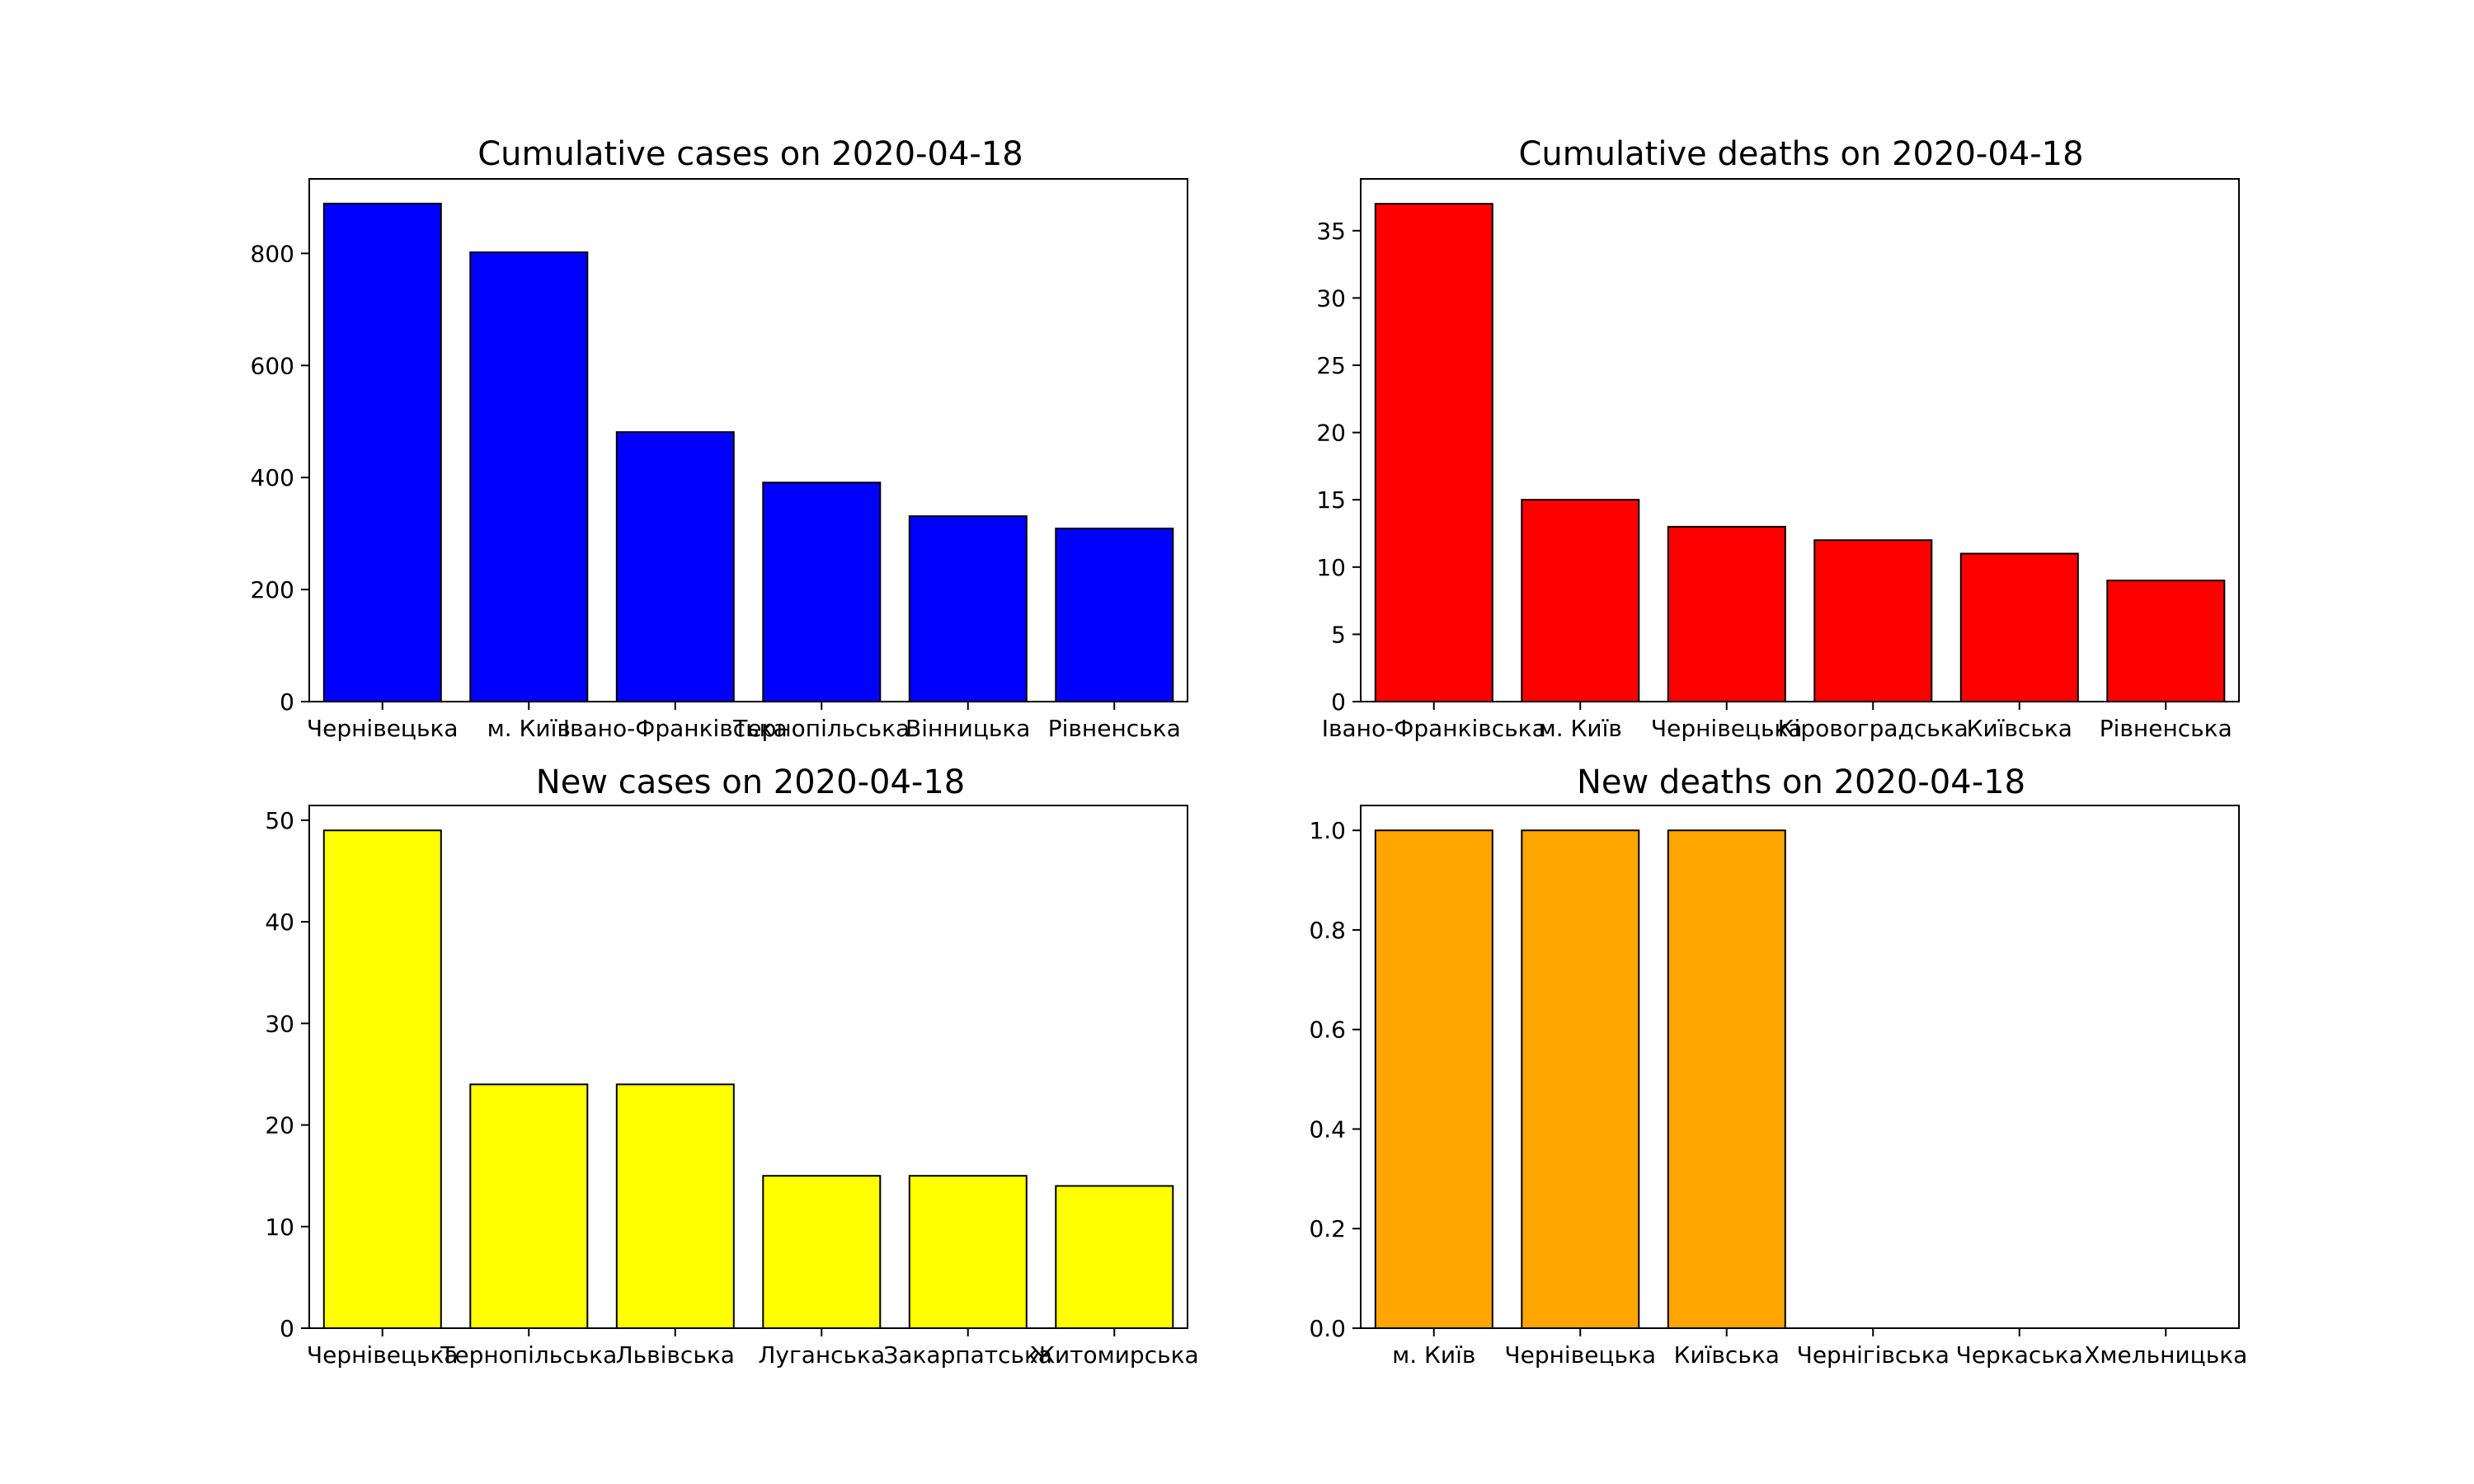 Image resolution: width=2474 pixels, height=1484 pixels. I want to click on x-tick-label: Луганська, so click(821, 1355).